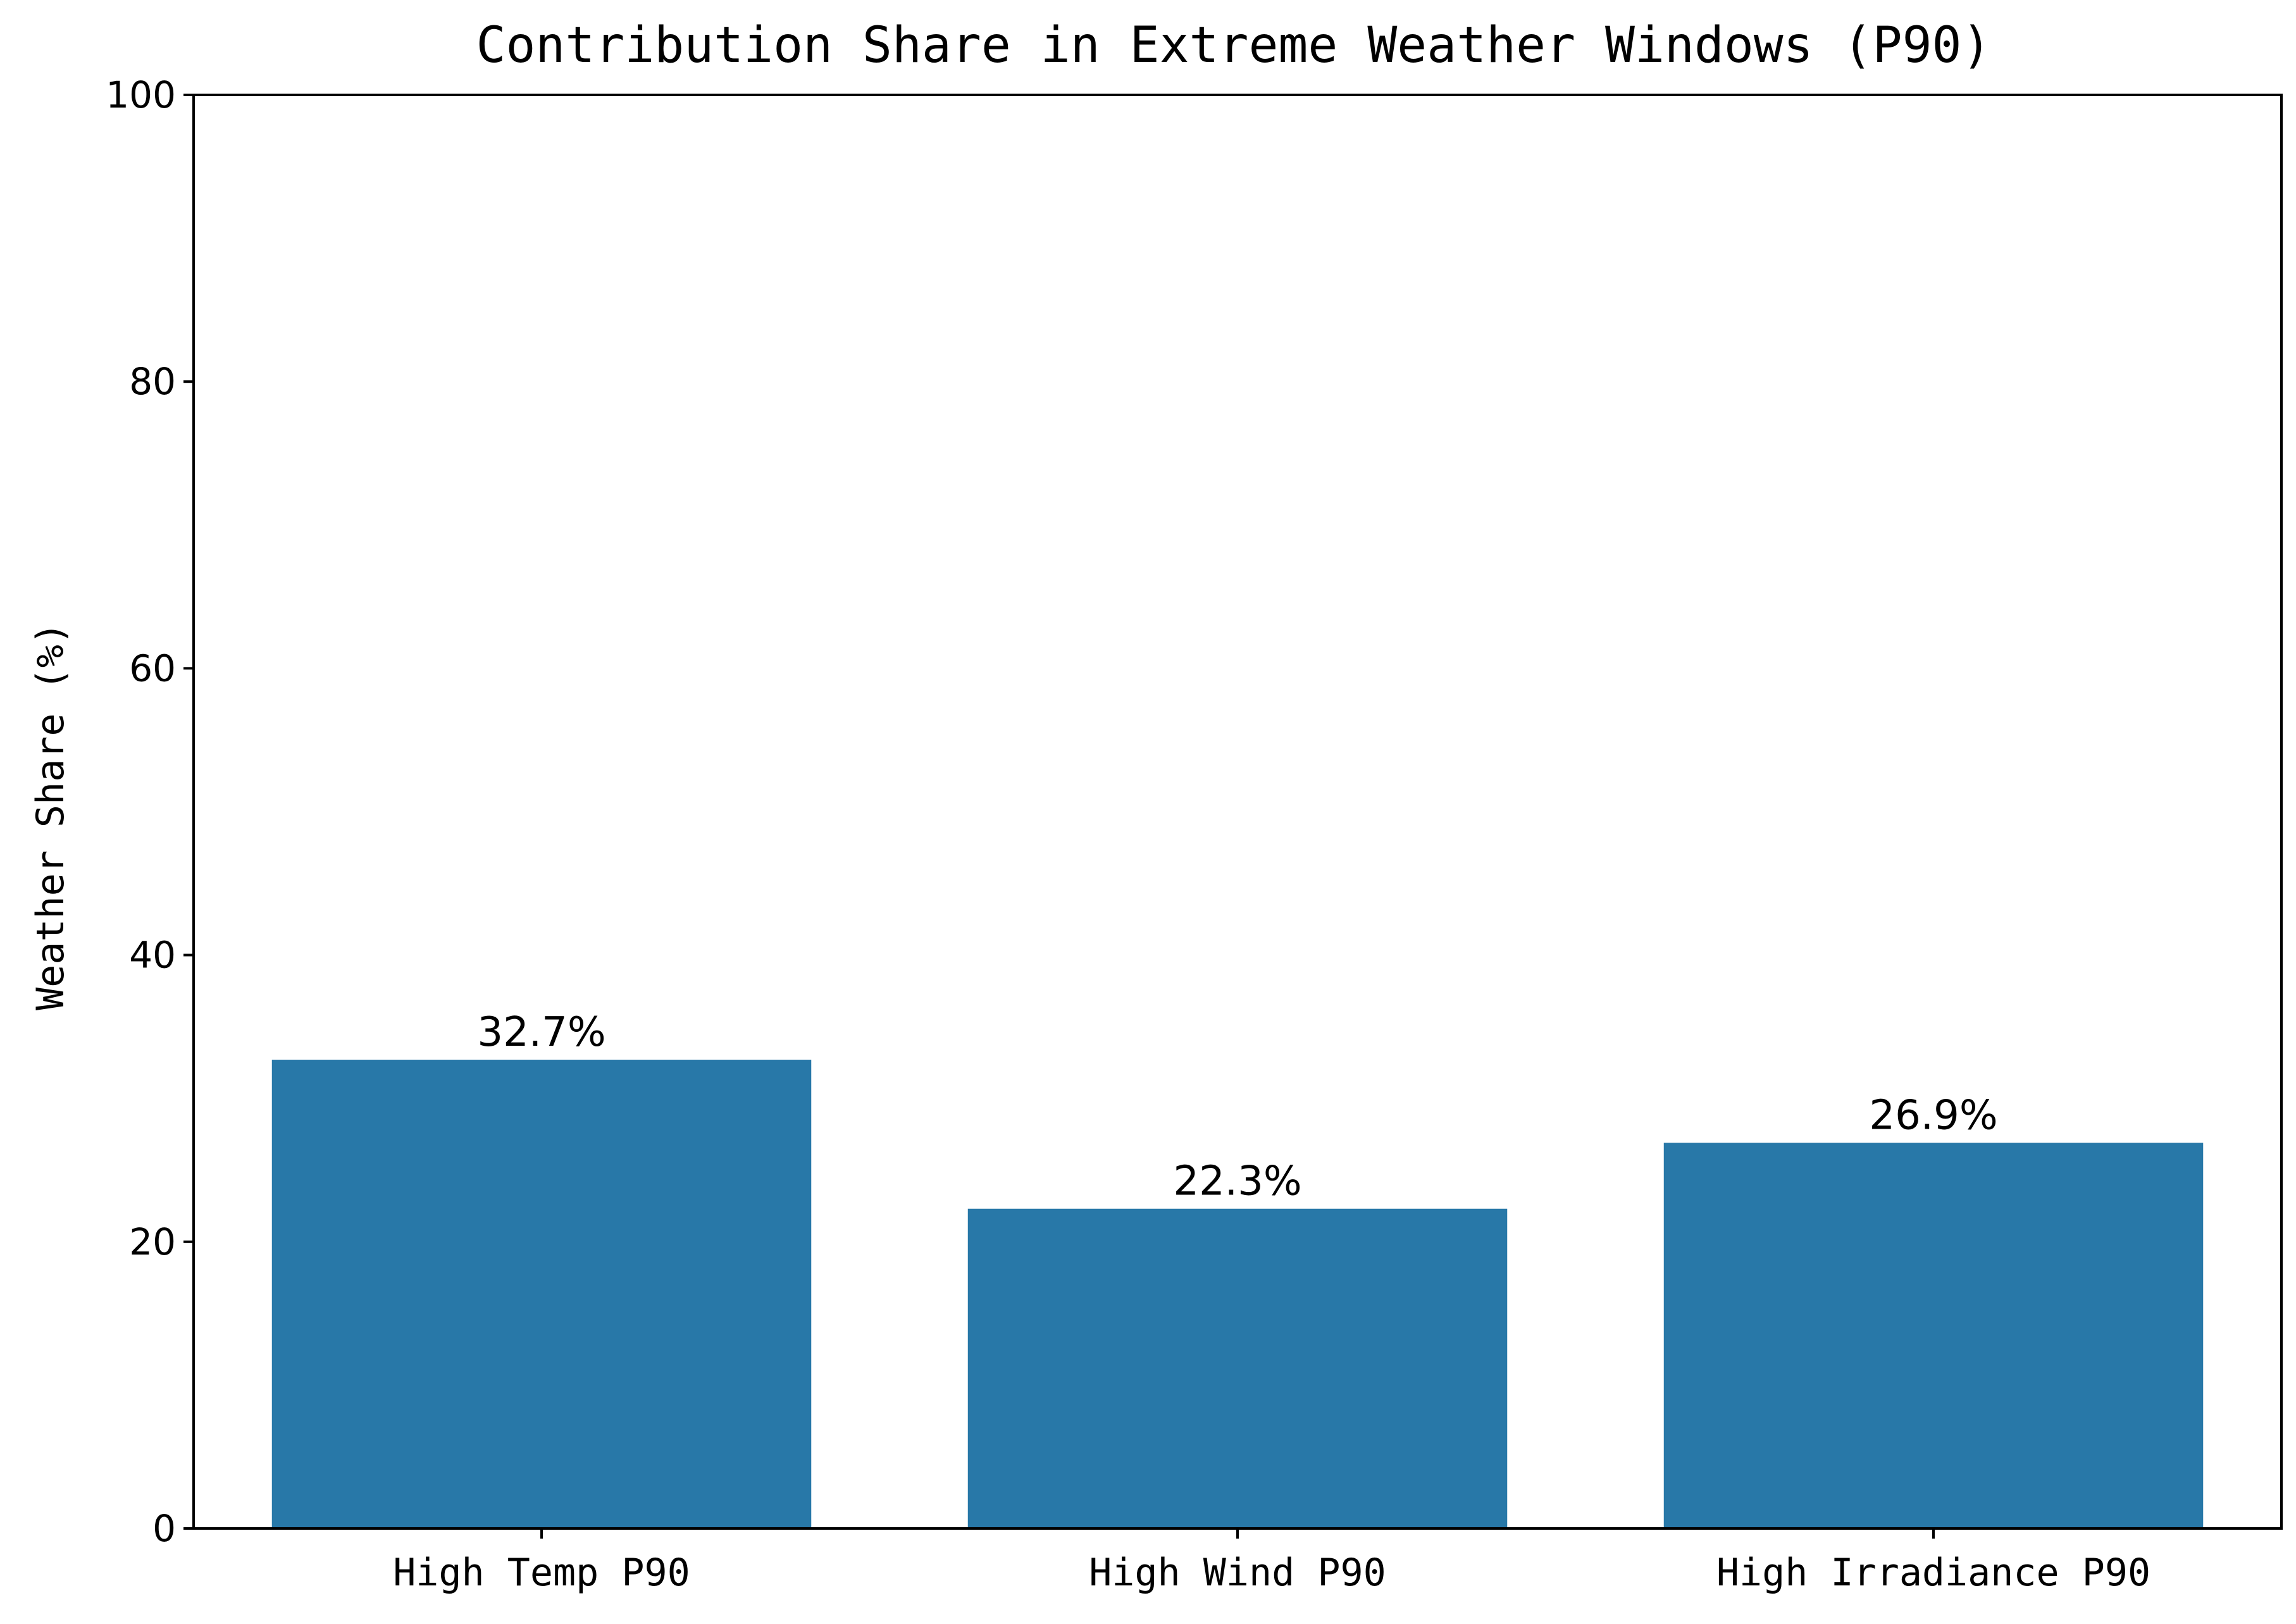 Image resolution: width=2296 pixels, height=1624 pixels. What do you see at coordinates (1933, 1115) in the screenshot?
I see `data-label: 26.9%` at bounding box center [1933, 1115].